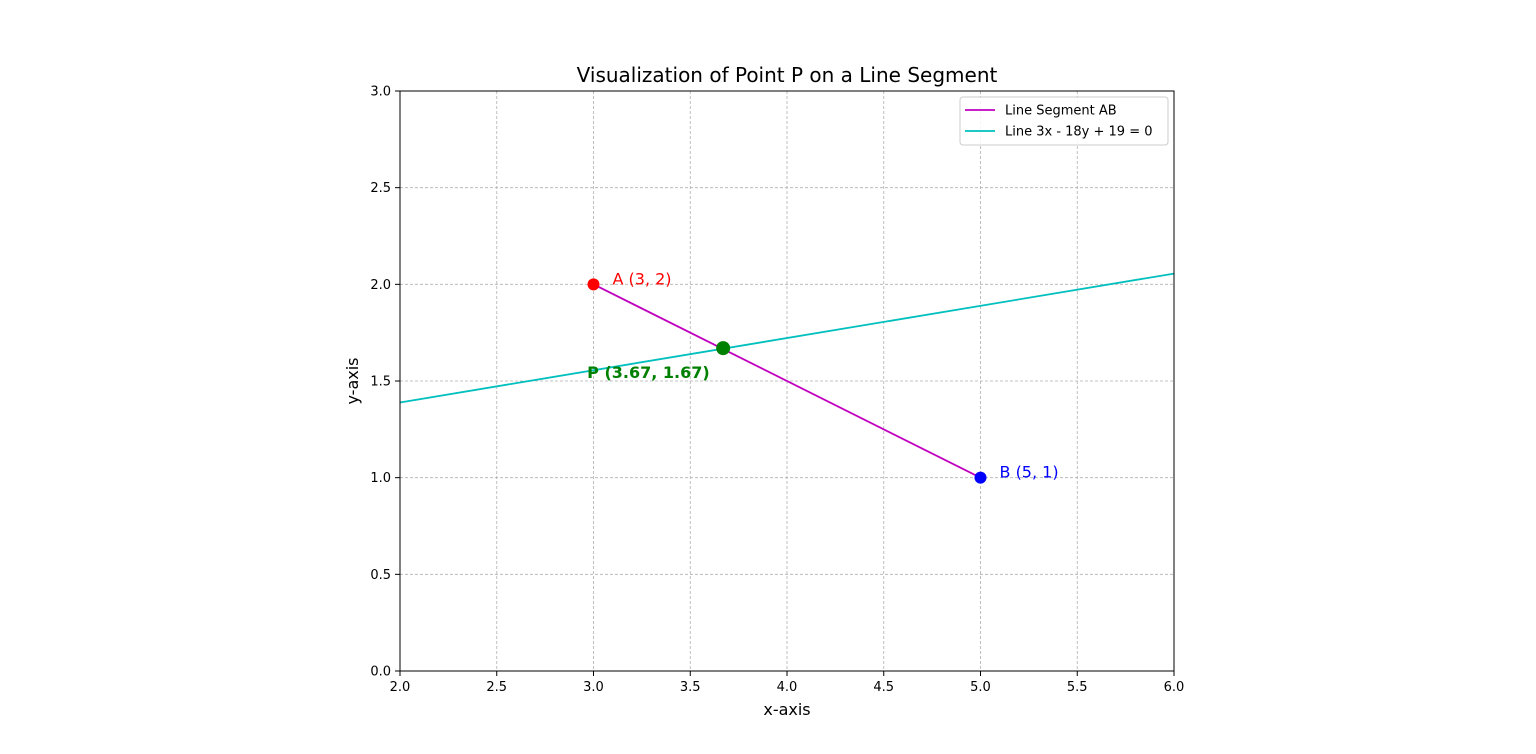  I want to click on y-tick-label-4: 2.0, so click(380, 285).